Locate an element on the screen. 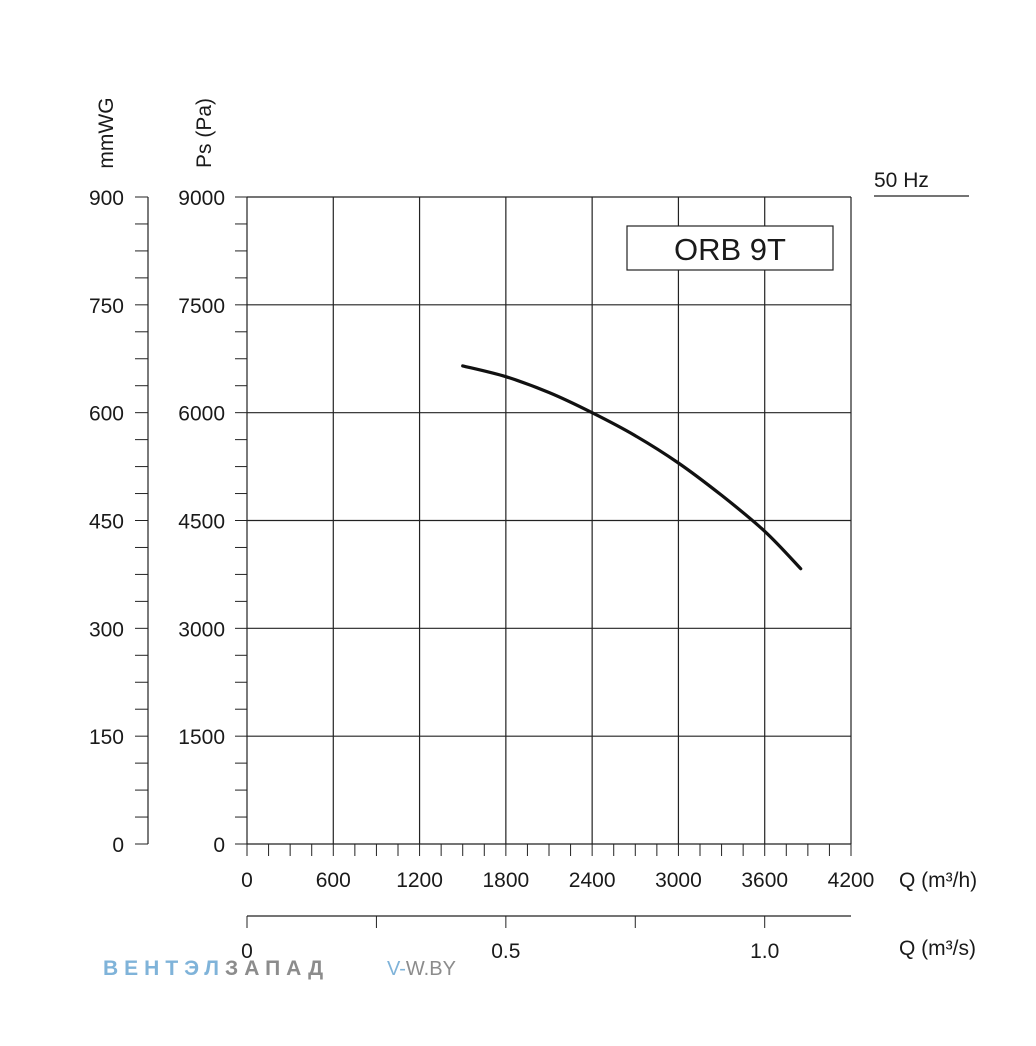 Image resolution: width=1036 pixels, height=1046 pixels. x2-tick-label: 0 is located at coordinates (247, 951).